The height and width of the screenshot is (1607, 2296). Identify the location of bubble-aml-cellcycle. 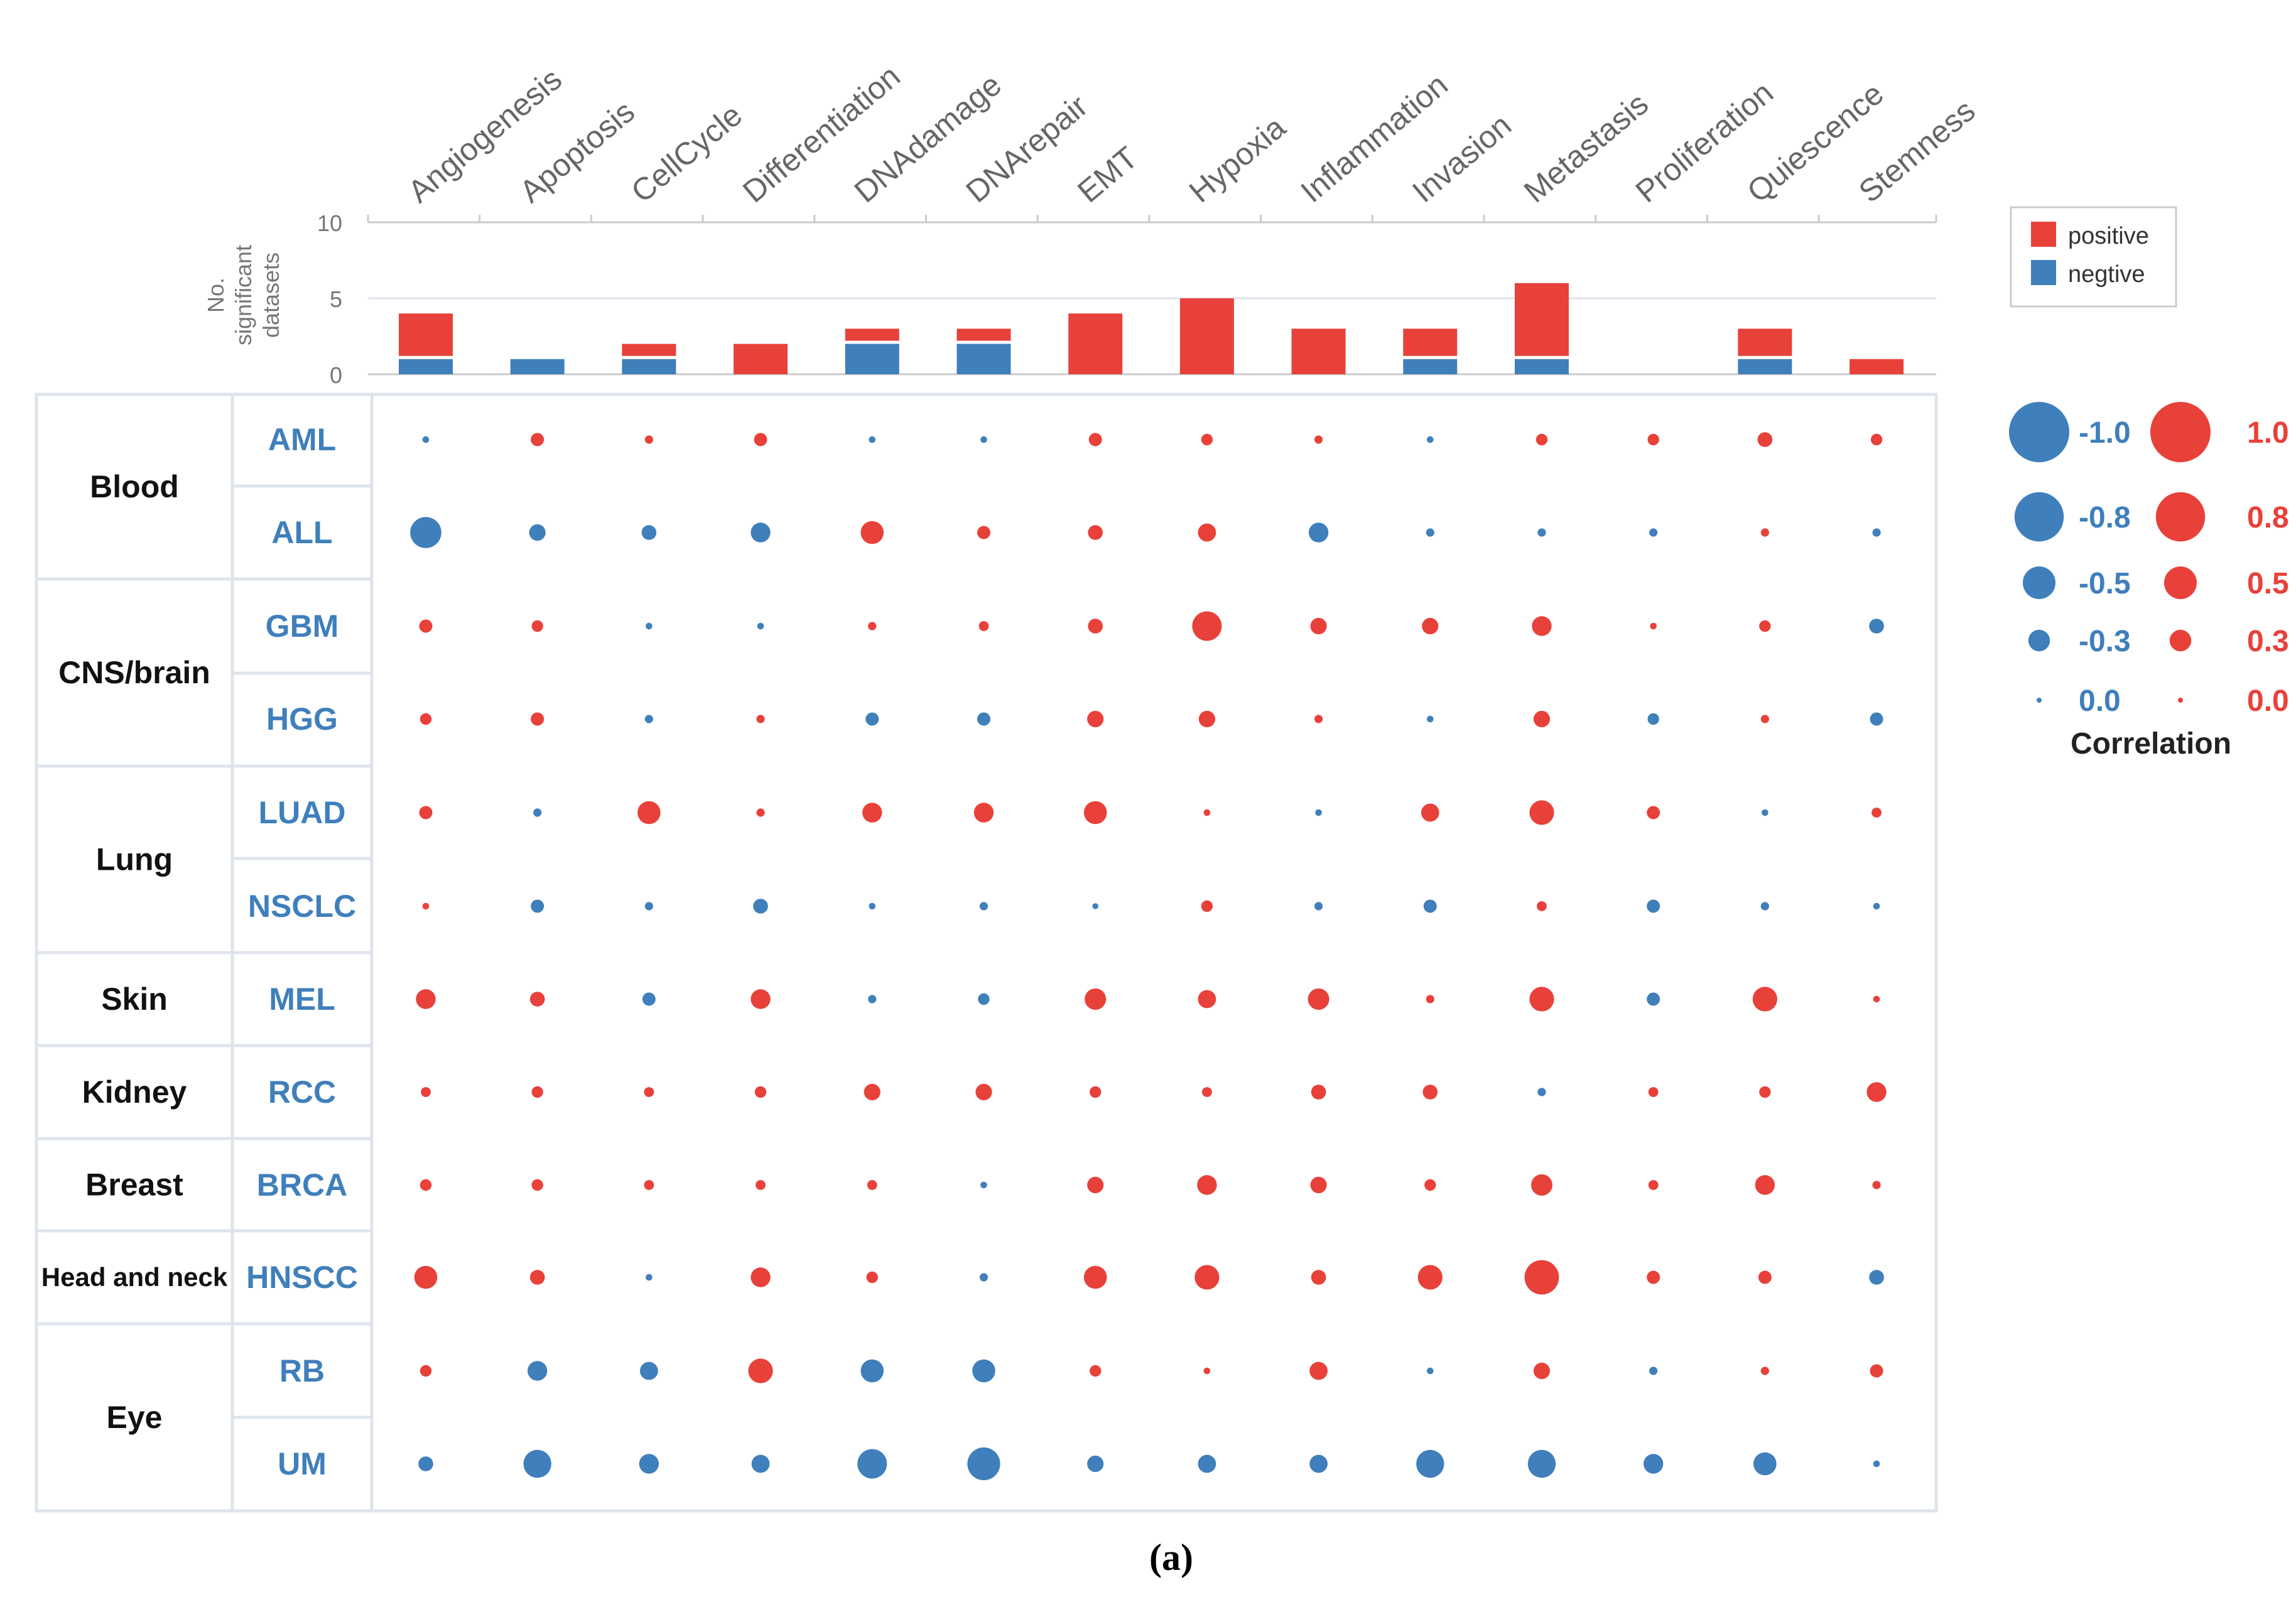
(648, 439).